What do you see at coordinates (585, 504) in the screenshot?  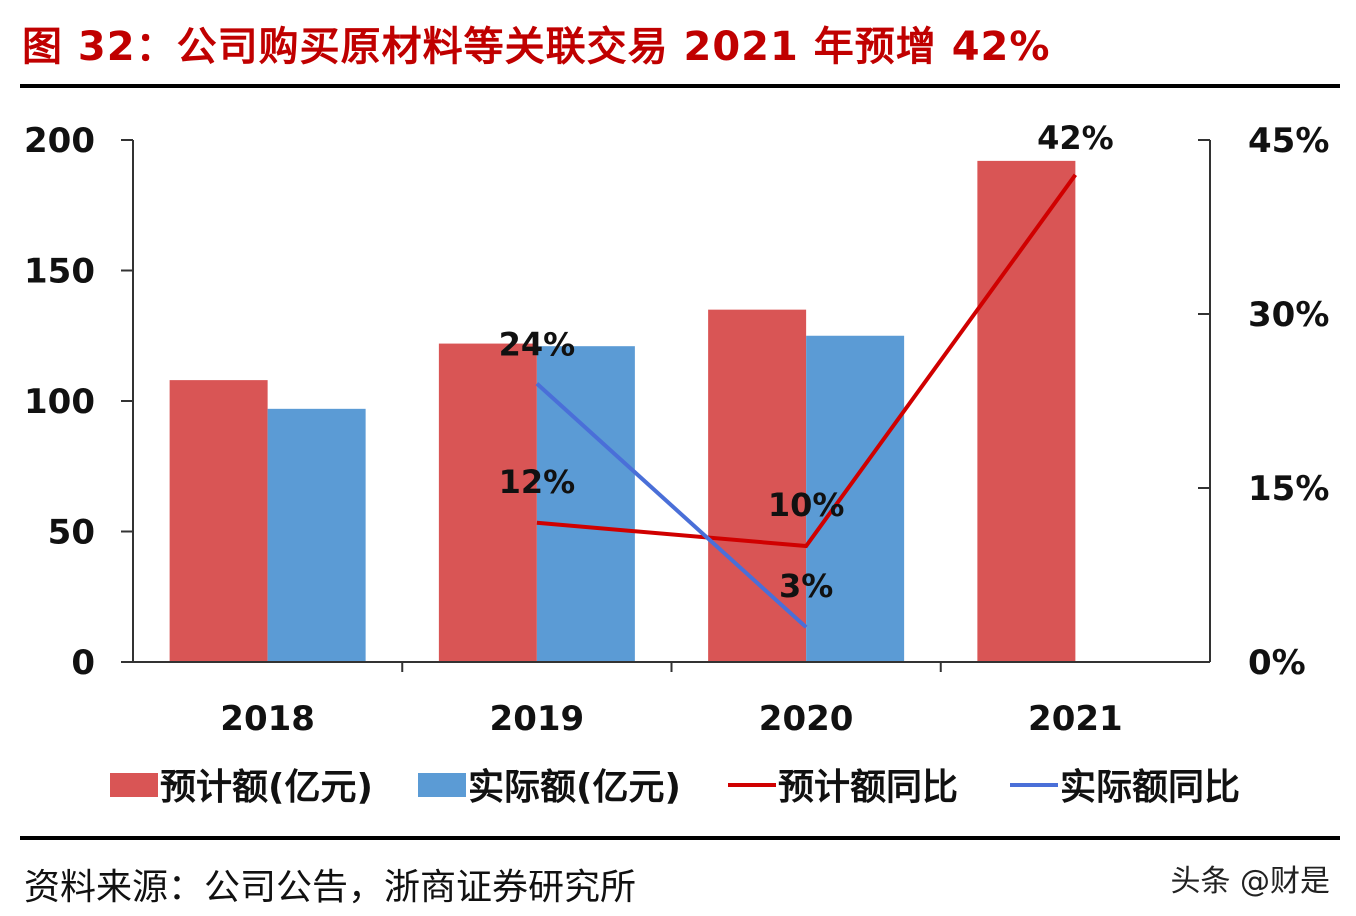 I see `bar-actual-2019` at bounding box center [585, 504].